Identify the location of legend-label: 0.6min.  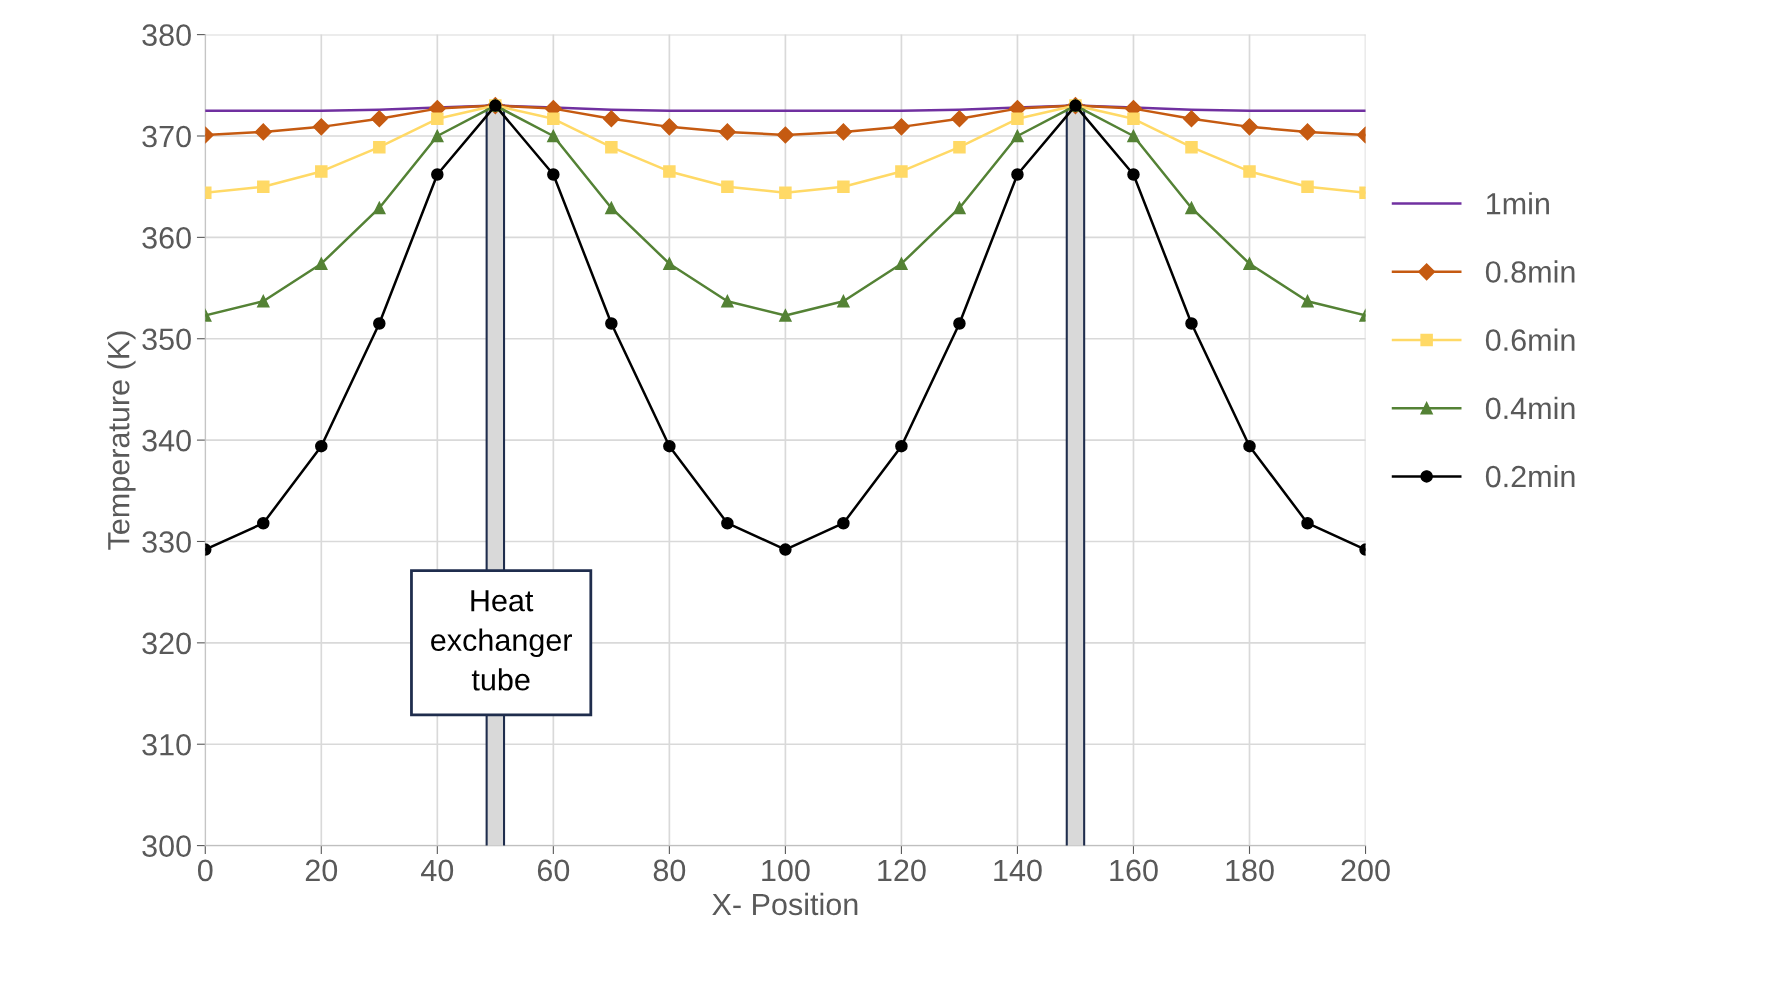
(1530, 339).